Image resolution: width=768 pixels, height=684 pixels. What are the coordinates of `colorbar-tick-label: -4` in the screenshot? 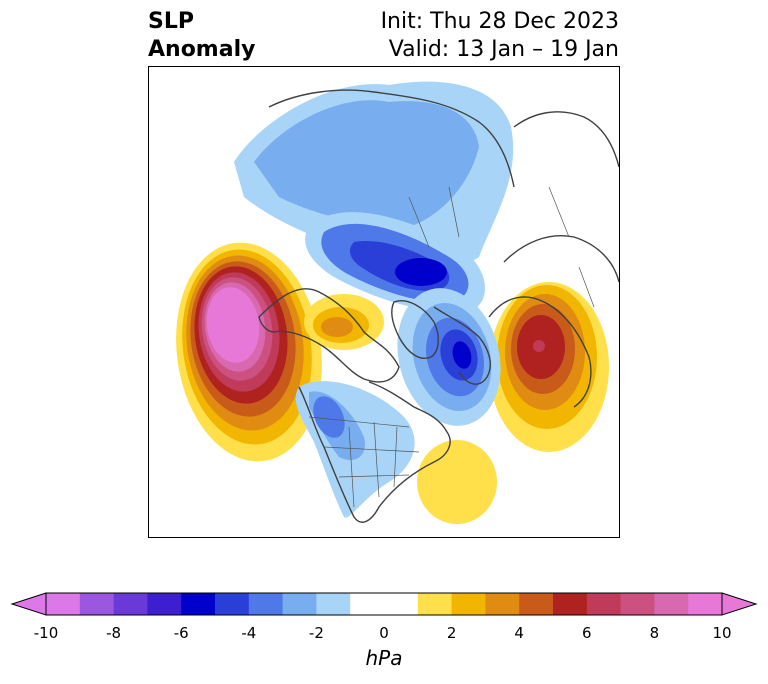 It's located at (249, 633).